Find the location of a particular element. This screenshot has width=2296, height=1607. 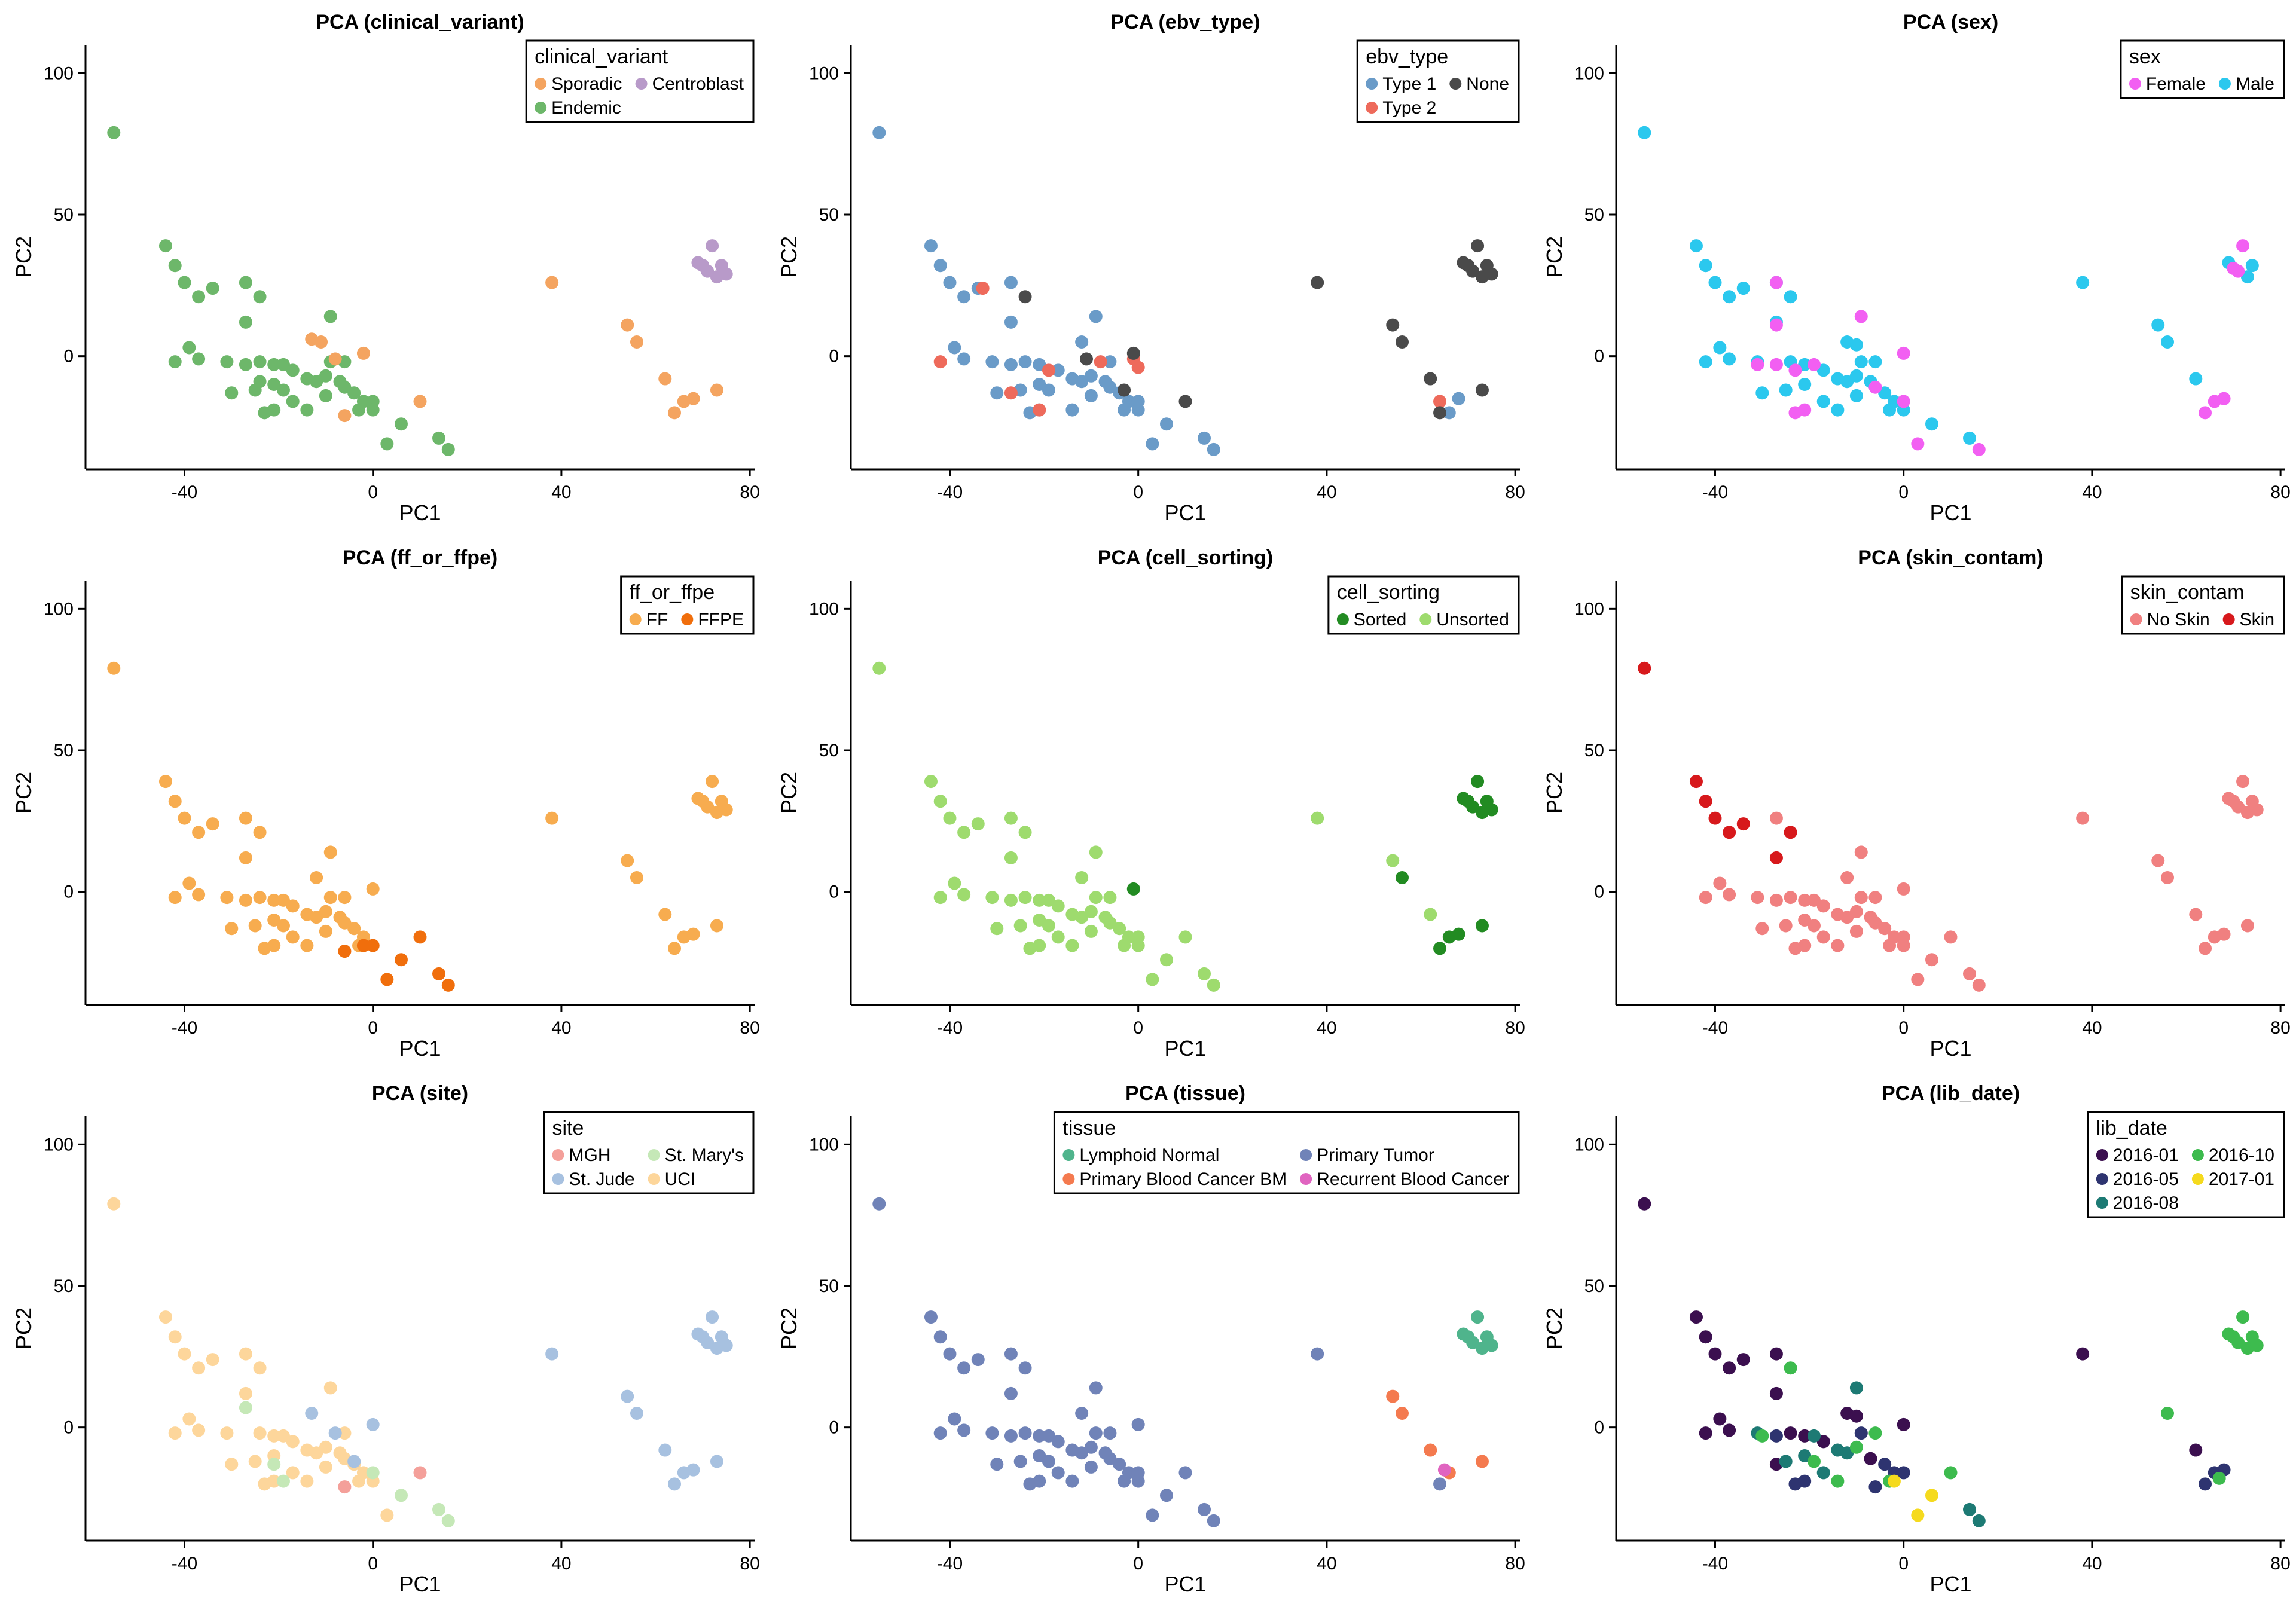

y-tick-label: 0 is located at coordinates (1599, 1428).